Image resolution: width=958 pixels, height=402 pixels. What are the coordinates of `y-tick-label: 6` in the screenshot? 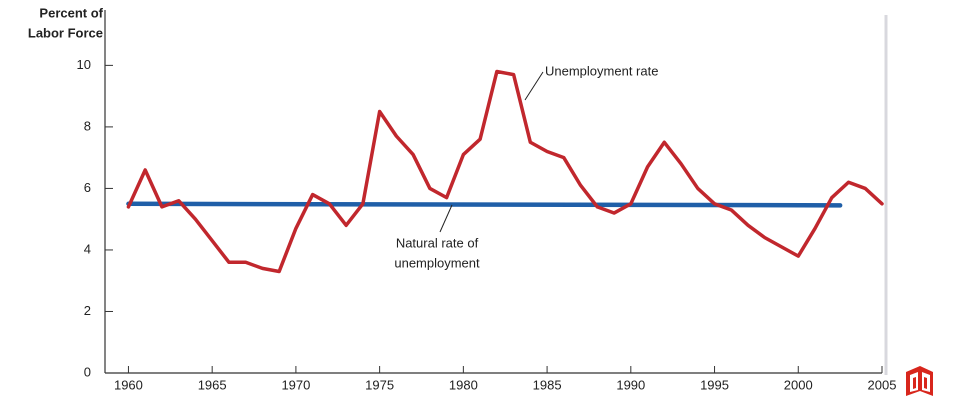 It's located at (87, 187).